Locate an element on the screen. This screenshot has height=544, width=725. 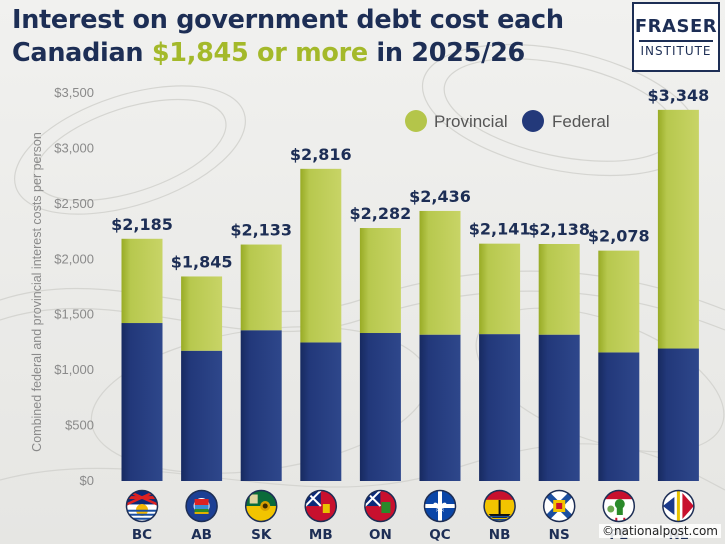
qc-flag-icon: ⚜ is located at coordinates (440, 506).